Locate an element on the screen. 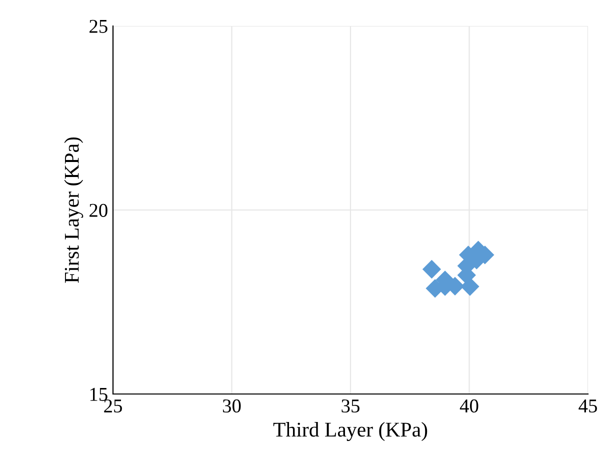 The image size is (616, 469). y-axis-title: First Layer (KPa) is located at coordinates (74, 210).